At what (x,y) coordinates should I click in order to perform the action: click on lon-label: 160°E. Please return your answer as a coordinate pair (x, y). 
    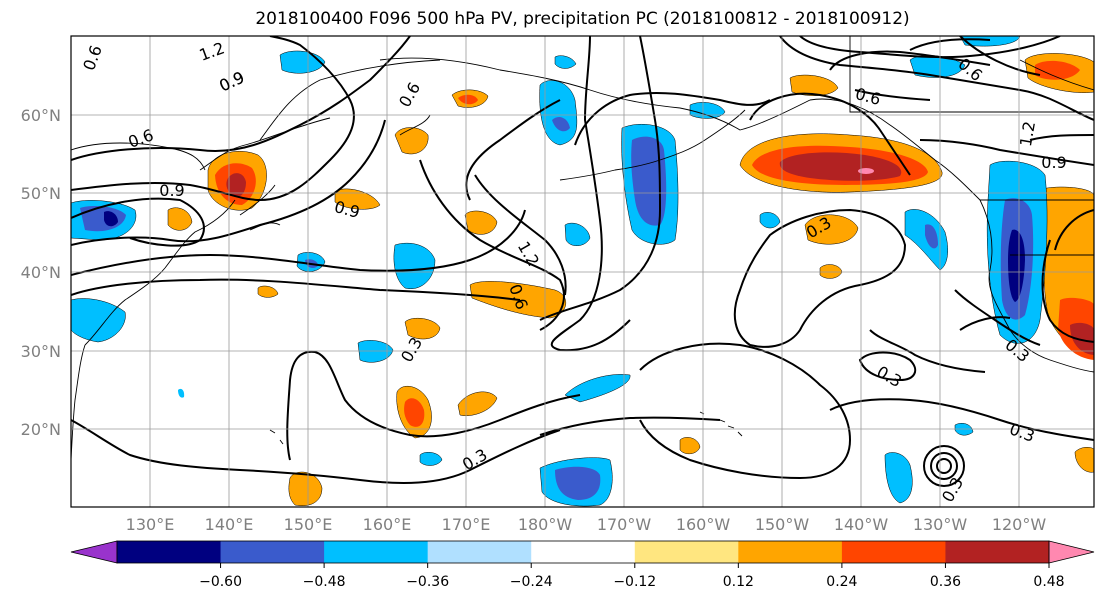
    Looking at the image, I should click on (387, 524).